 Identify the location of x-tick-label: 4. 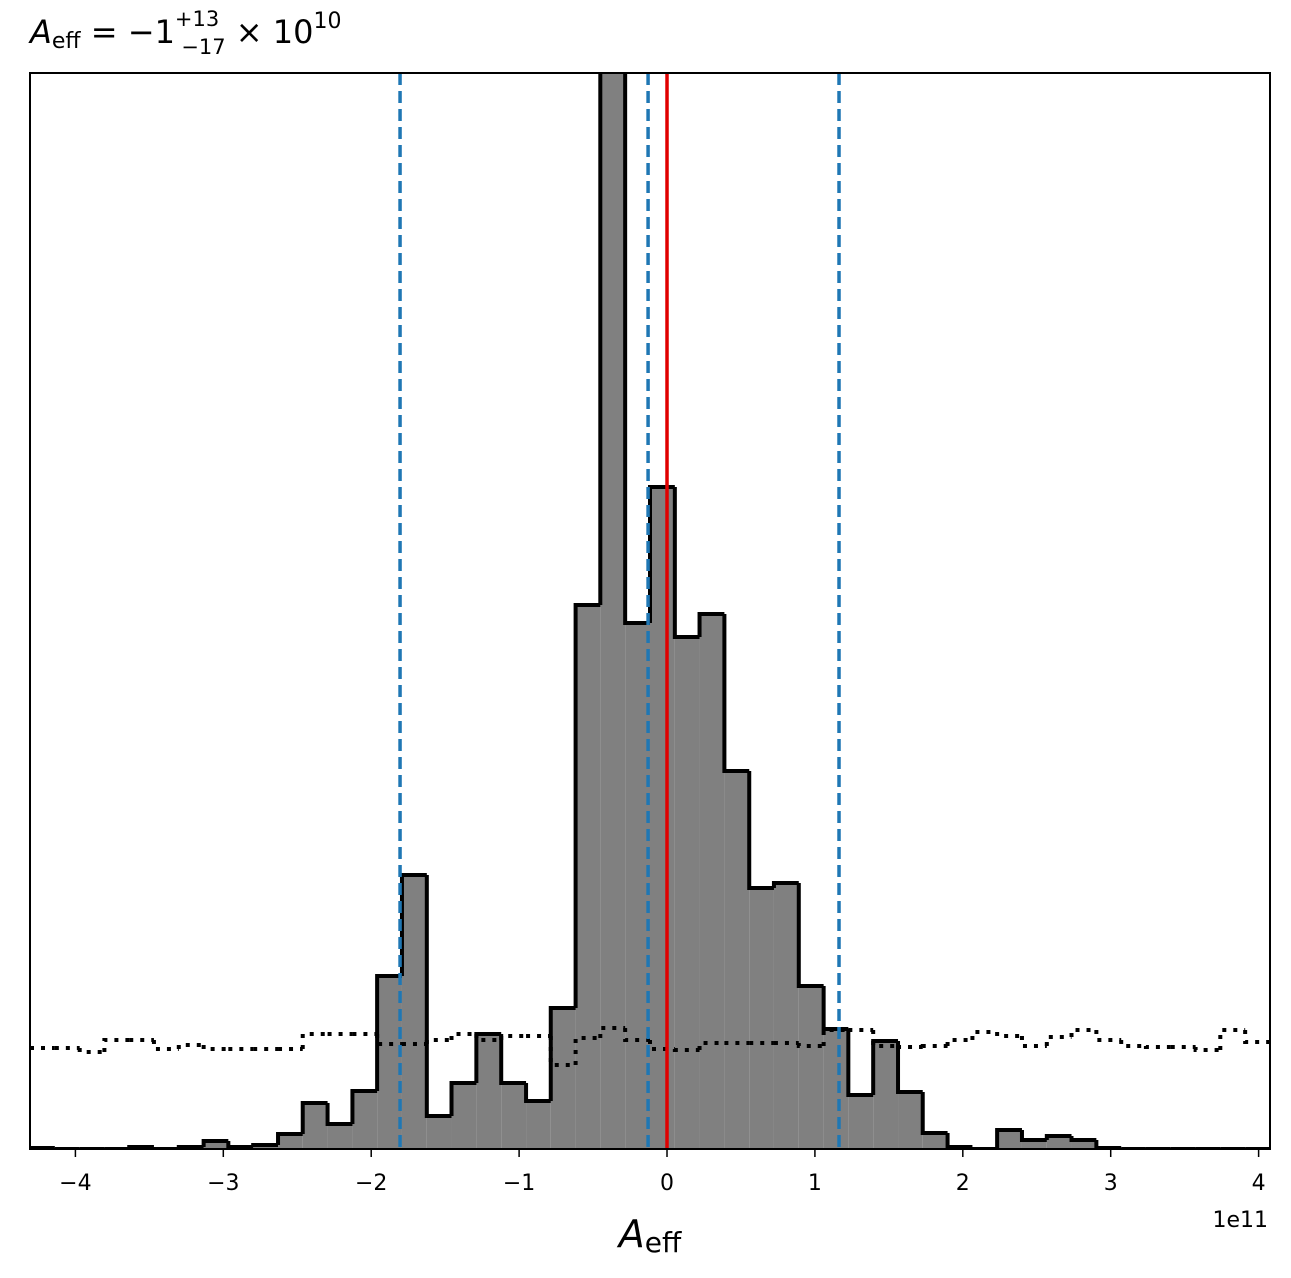
(1259, 1183).